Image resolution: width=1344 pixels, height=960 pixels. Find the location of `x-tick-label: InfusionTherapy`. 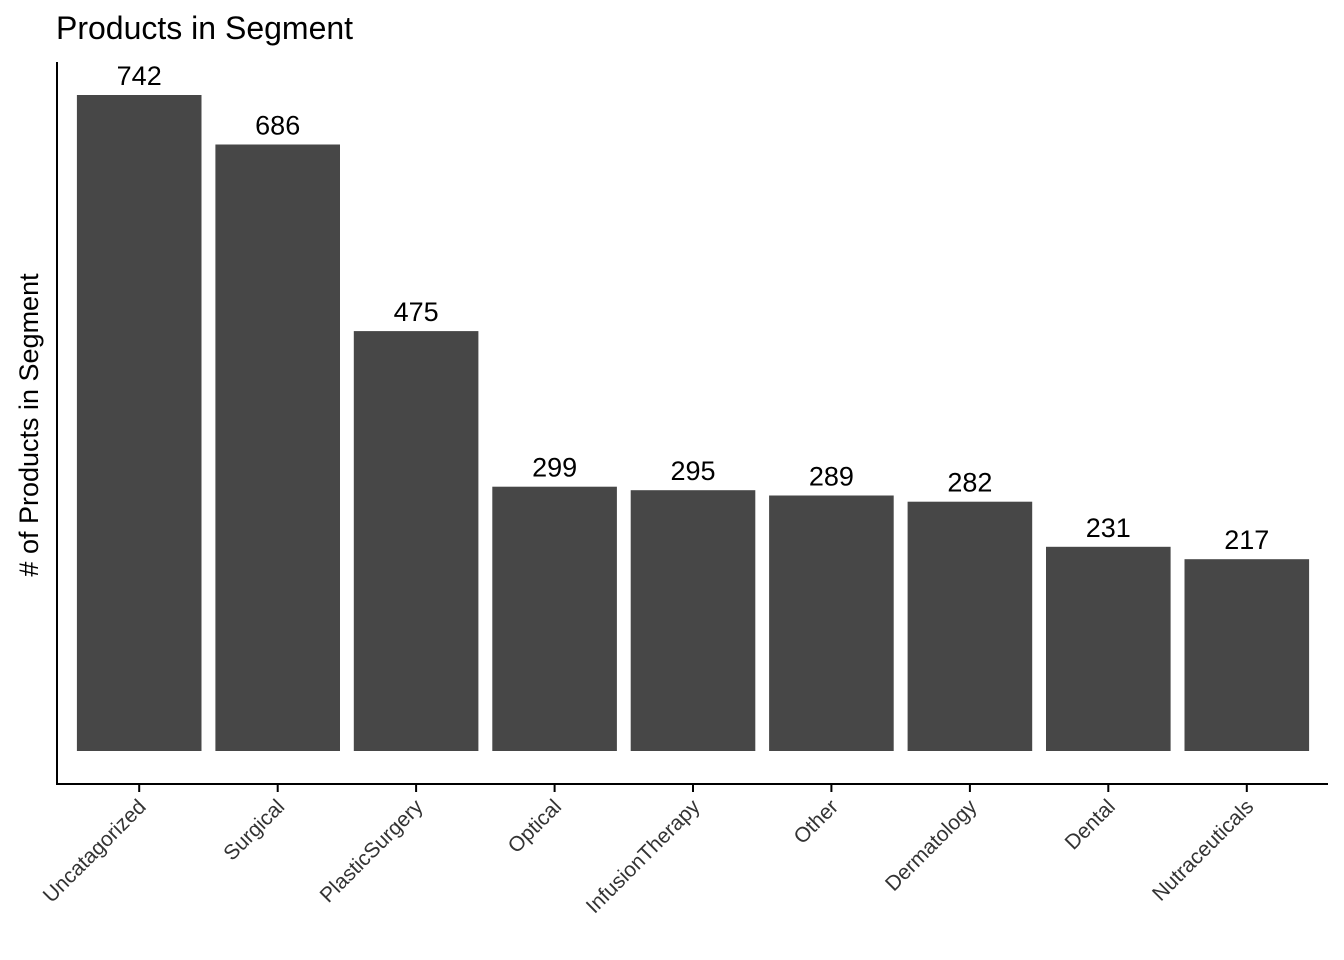

x-tick-label: InfusionTherapy is located at coordinates (643, 856).